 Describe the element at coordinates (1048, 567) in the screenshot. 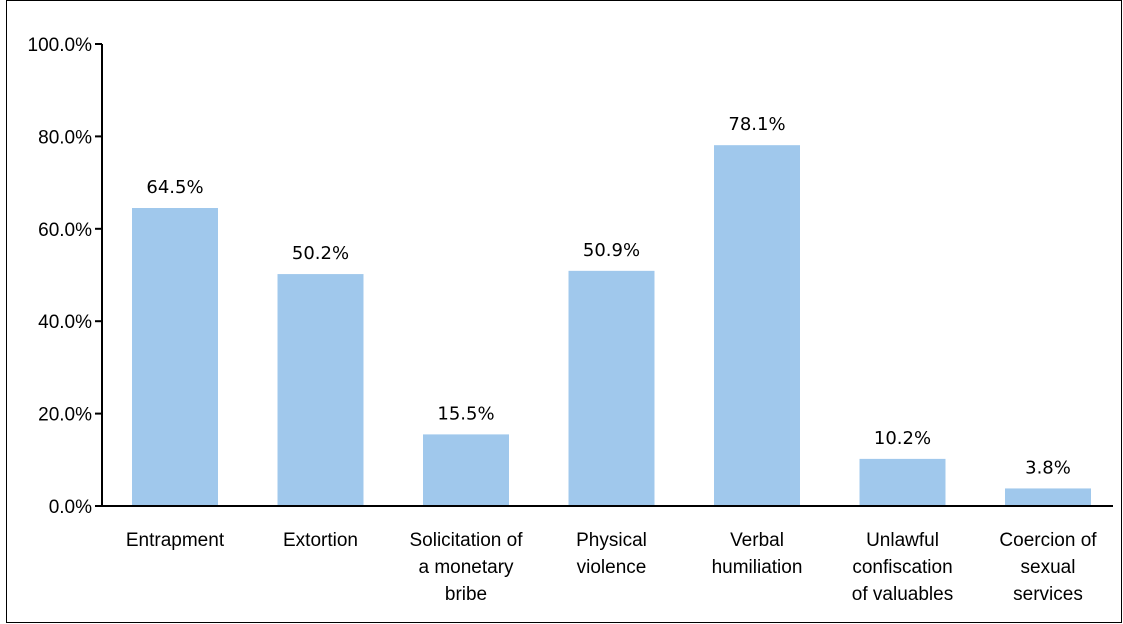

I see `category-label: Coercion of sexual services` at that location.